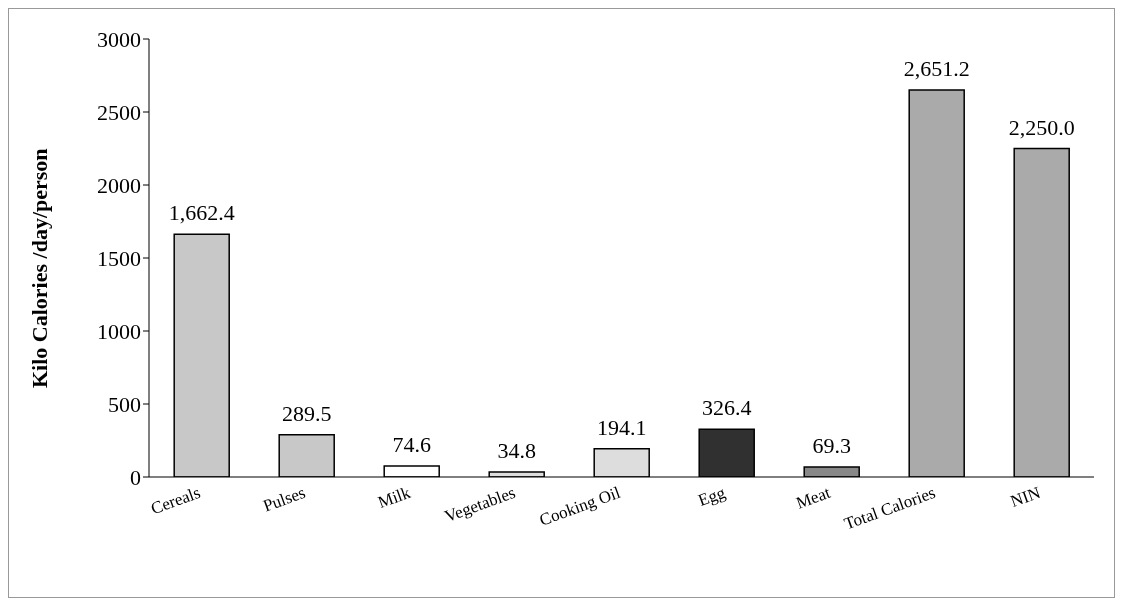 The image size is (1125, 607). I want to click on data-label: 1,662.4, so click(201, 213).